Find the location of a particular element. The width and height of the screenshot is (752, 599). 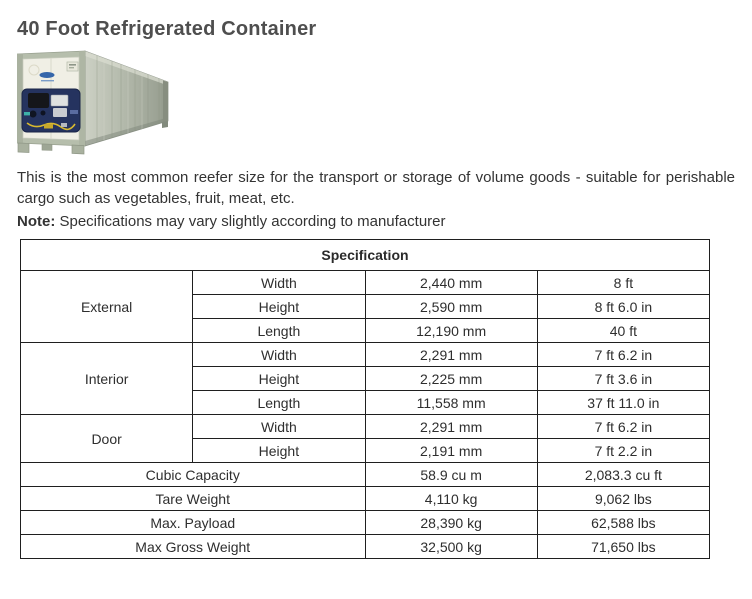

container-side-panel is located at coordinates (126, 98).